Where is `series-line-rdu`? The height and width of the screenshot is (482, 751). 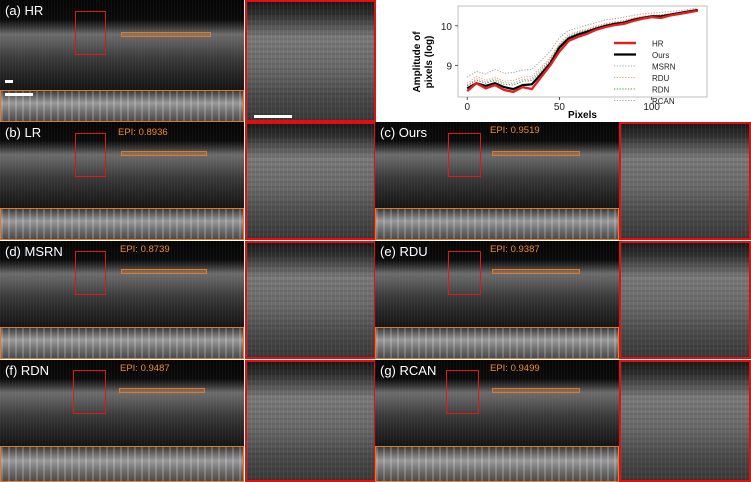
series-line-rdu is located at coordinates (582, 46).